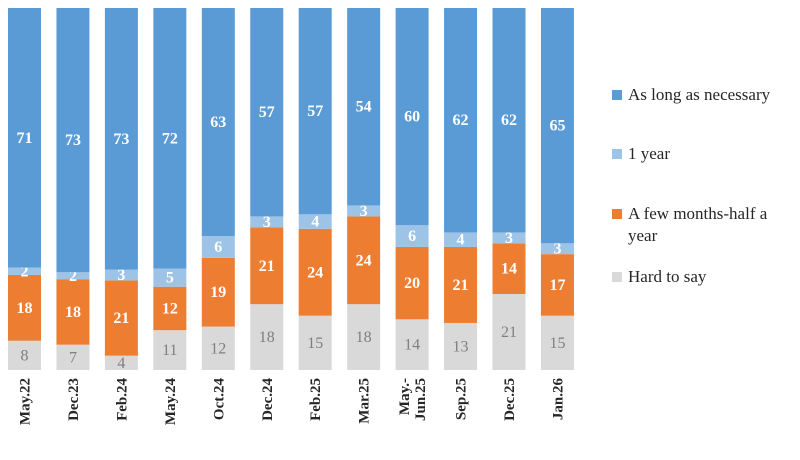 This screenshot has height=460, width=800. I want to click on x-tick-line: Dec.23, so click(74, 399).